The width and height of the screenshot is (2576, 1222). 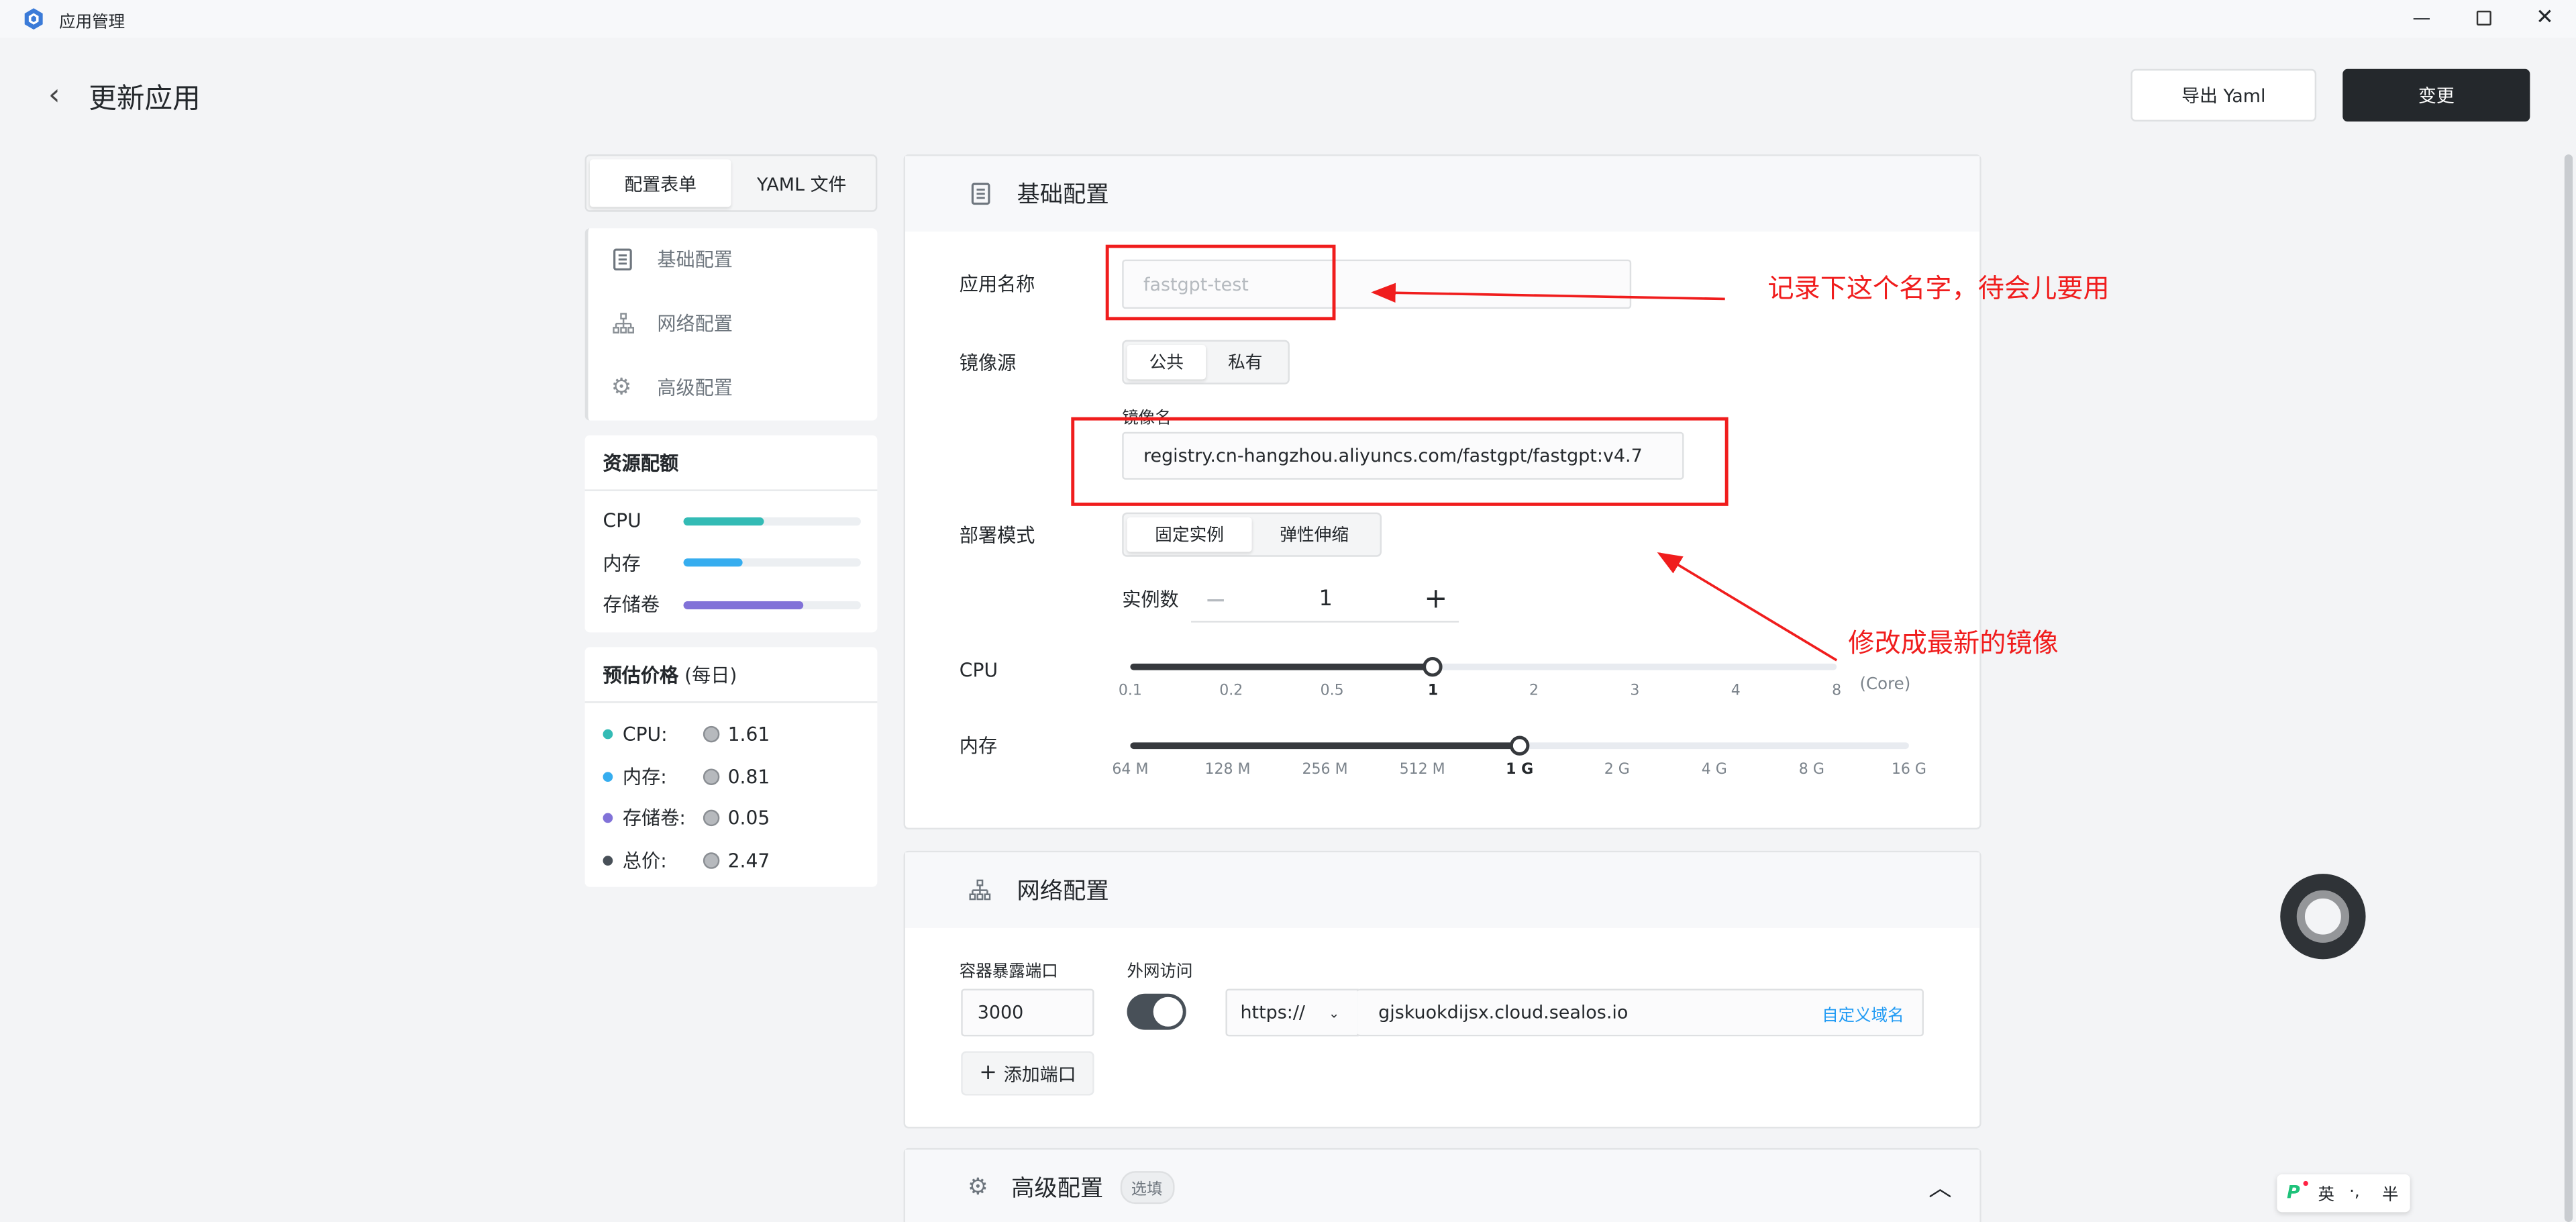 What do you see at coordinates (802, 184) in the screenshot?
I see `tab-yaml-file: YAML 文件` at bounding box center [802, 184].